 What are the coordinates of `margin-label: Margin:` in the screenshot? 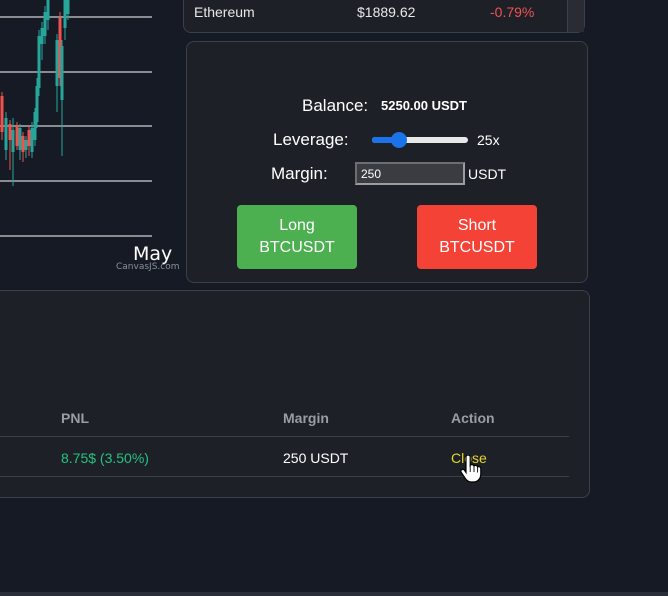 It's located at (299, 173).